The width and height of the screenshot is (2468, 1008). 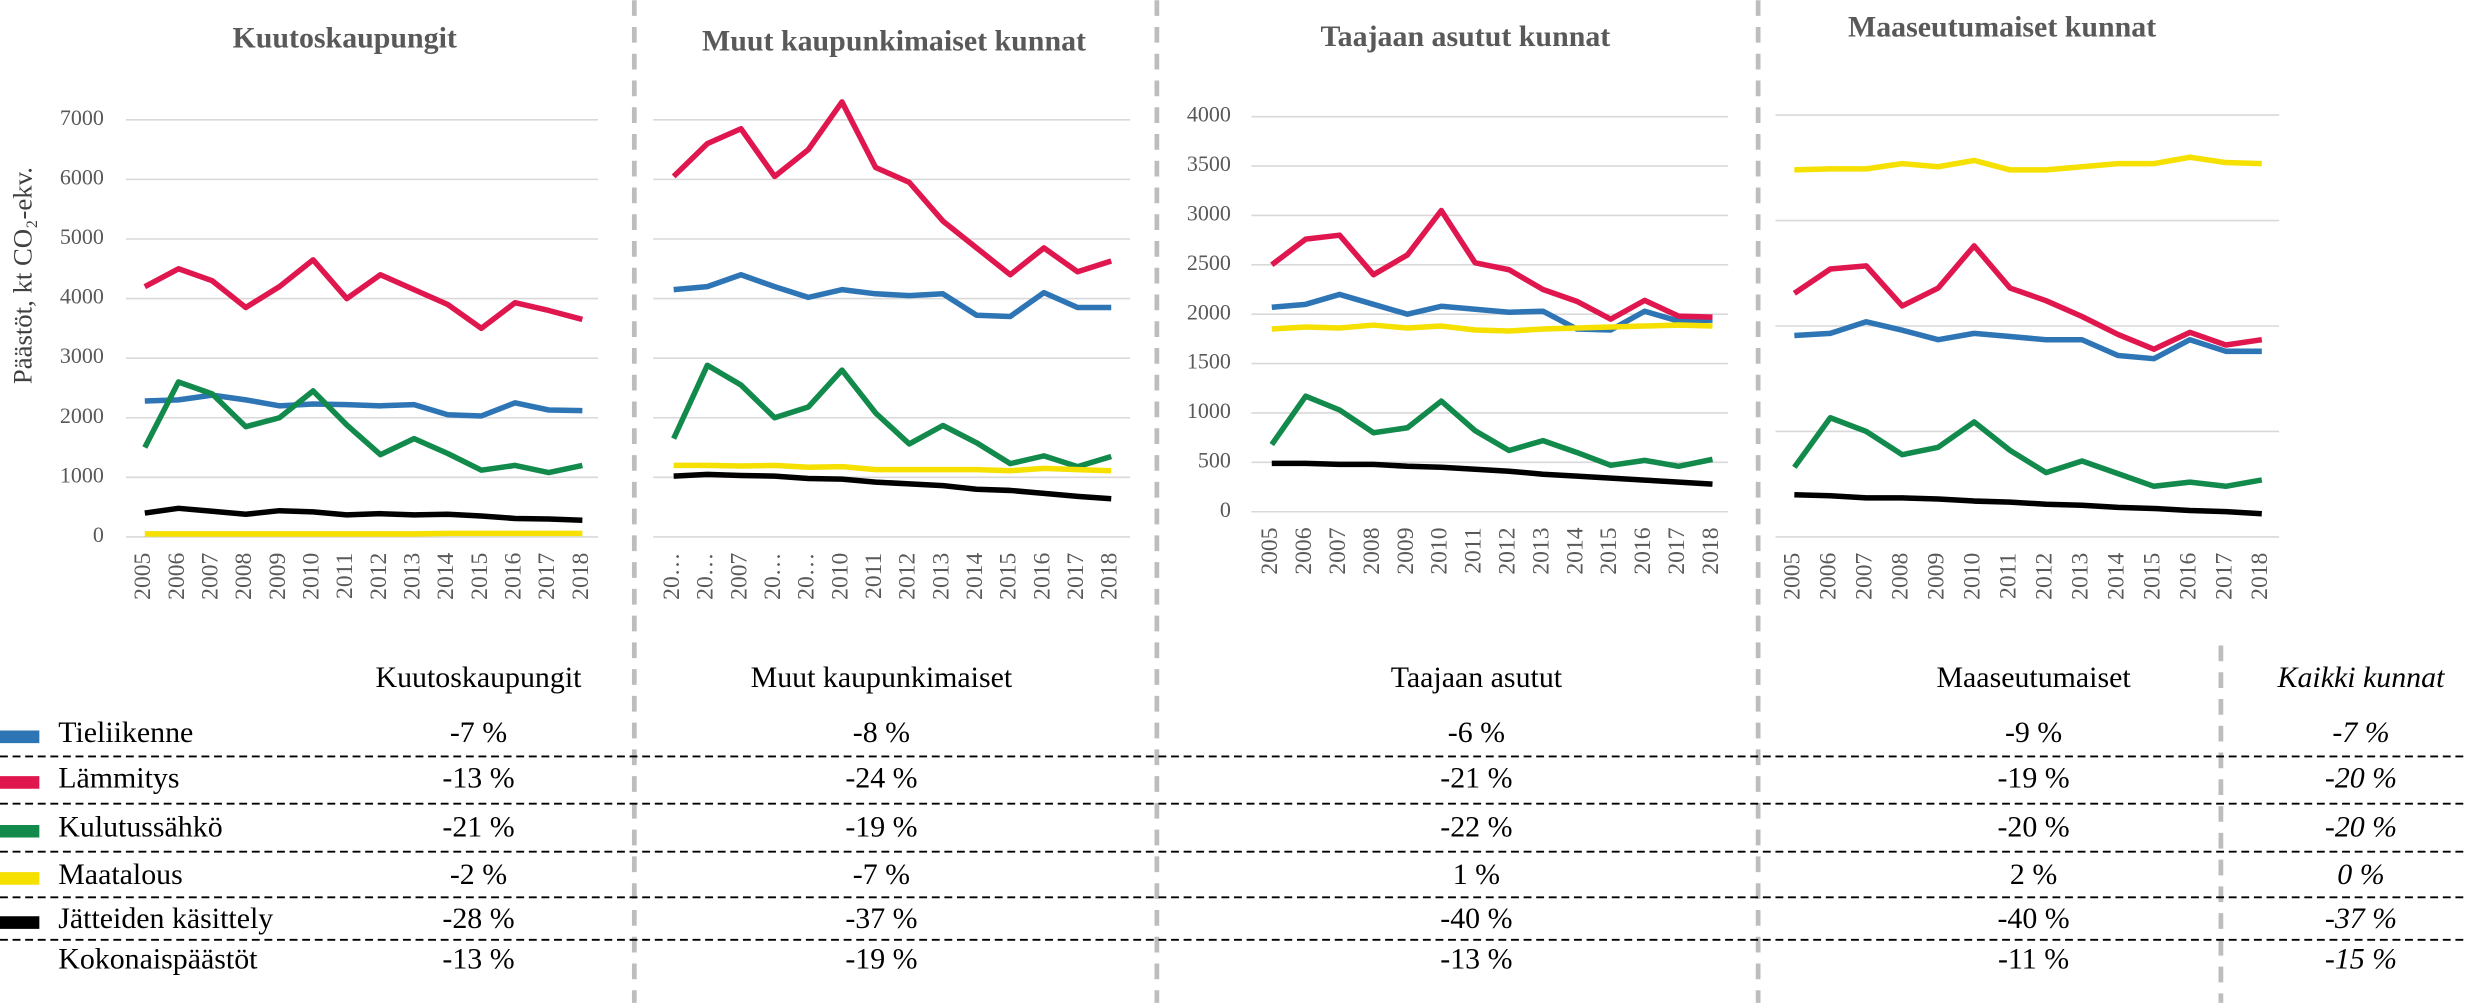 What do you see at coordinates (2361, 959) in the screenshot?
I see `cell: -15 %` at bounding box center [2361, 959].